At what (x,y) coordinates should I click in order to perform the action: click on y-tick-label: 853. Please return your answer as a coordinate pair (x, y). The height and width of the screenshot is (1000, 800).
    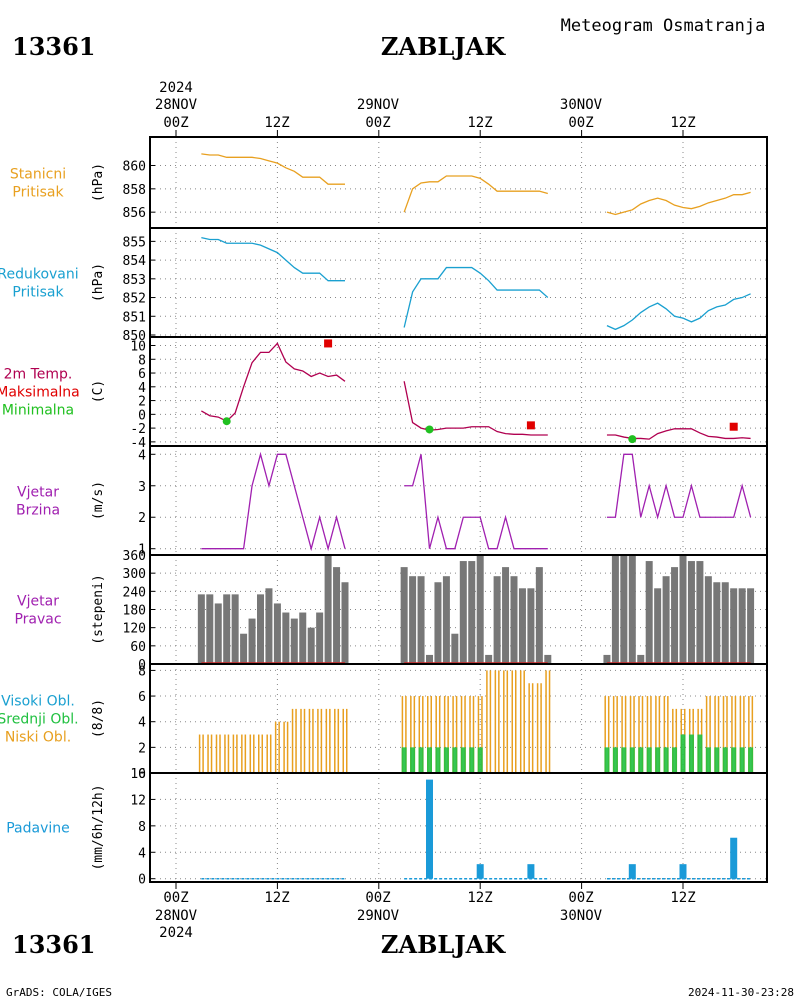
    Looking at the image, I should click on (134, 280).